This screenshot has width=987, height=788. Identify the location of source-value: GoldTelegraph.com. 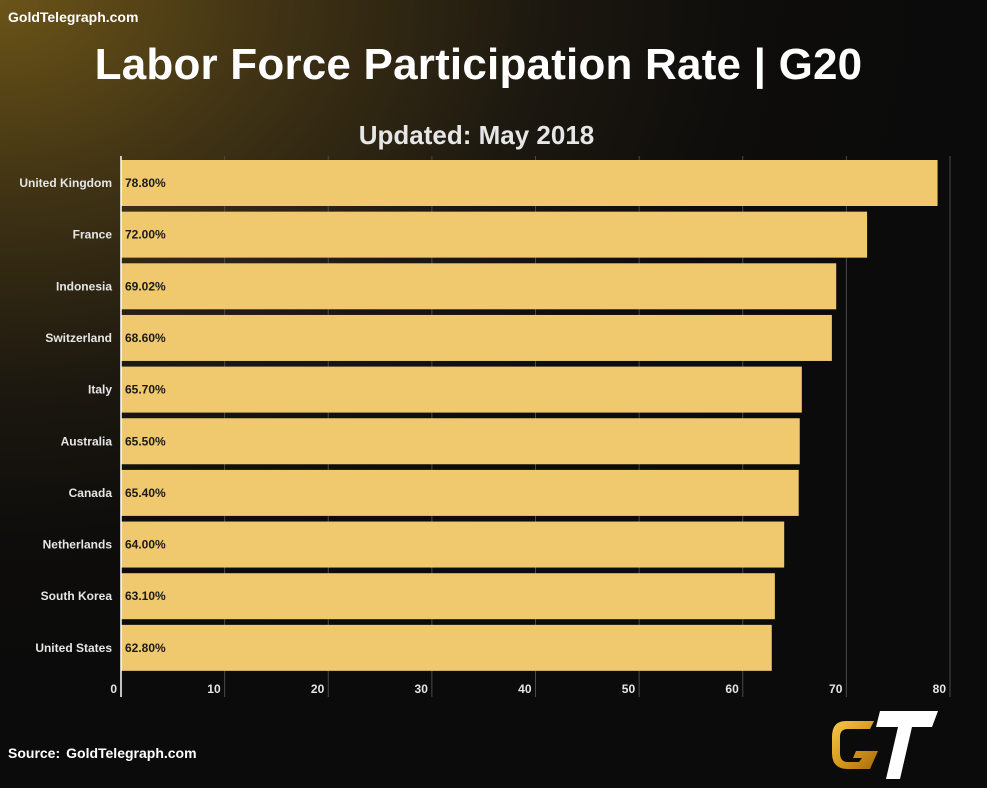
(131, 753).